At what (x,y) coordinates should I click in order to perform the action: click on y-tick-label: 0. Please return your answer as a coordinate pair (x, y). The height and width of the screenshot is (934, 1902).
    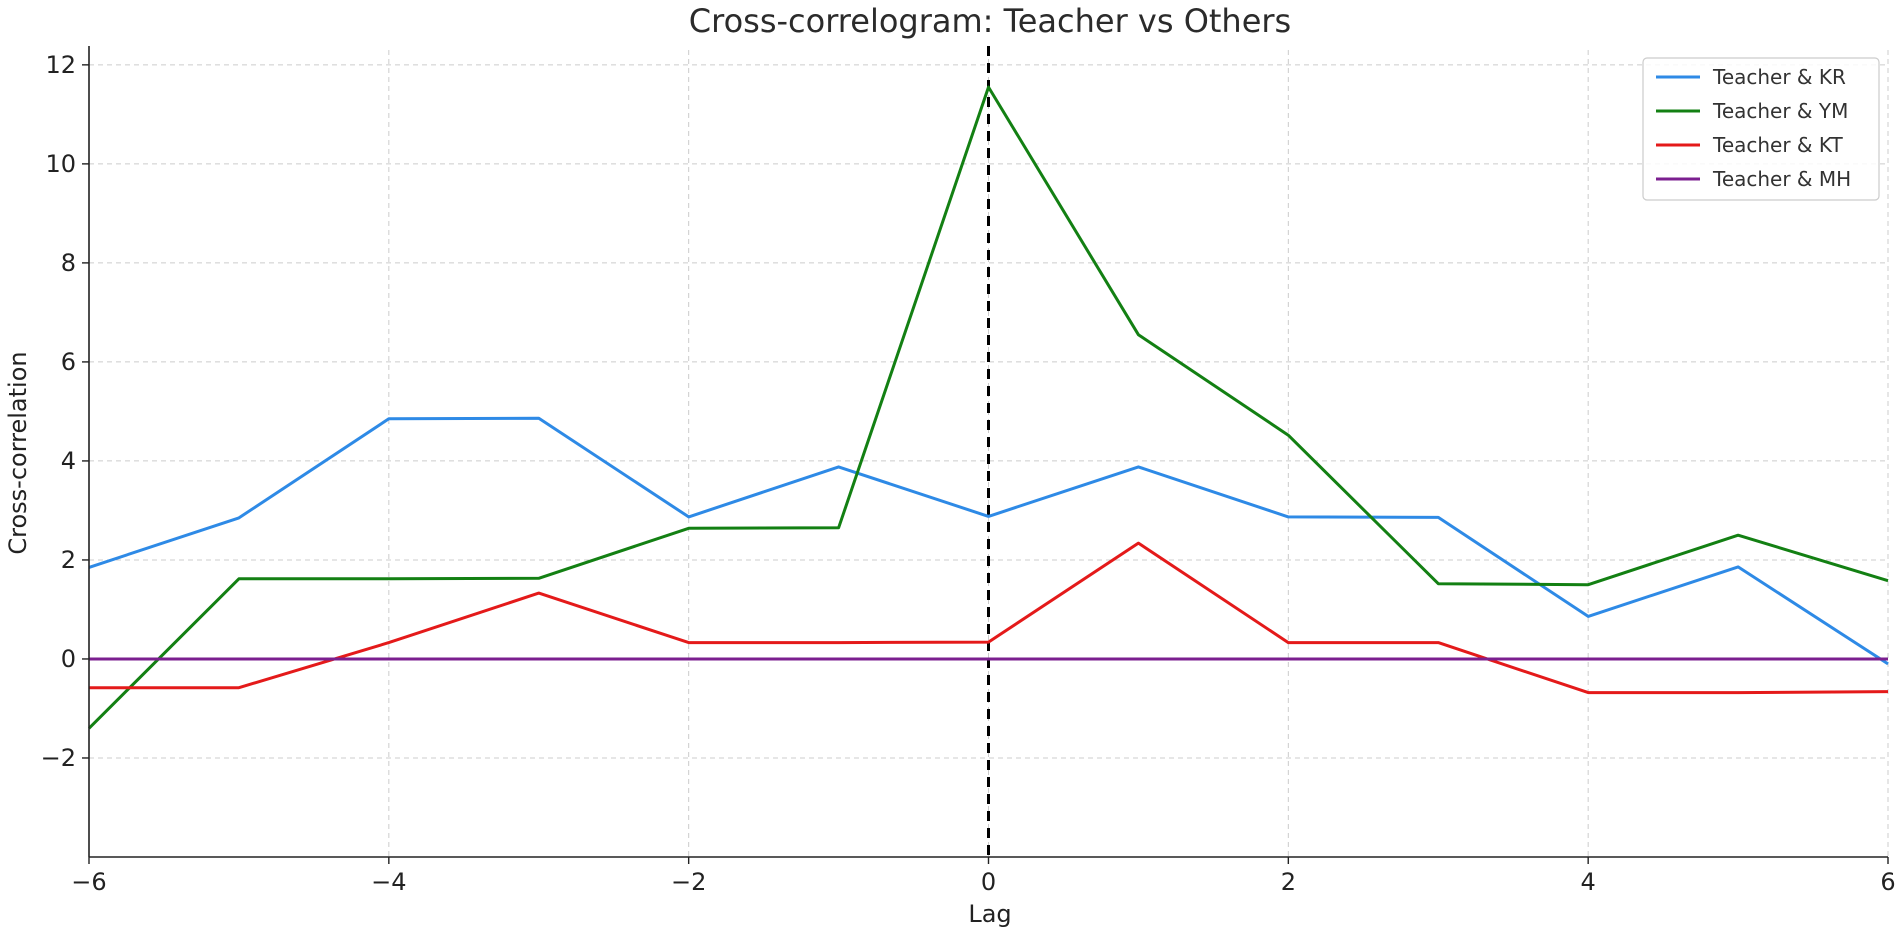
    Looking at the image, I should click on (68, 659).